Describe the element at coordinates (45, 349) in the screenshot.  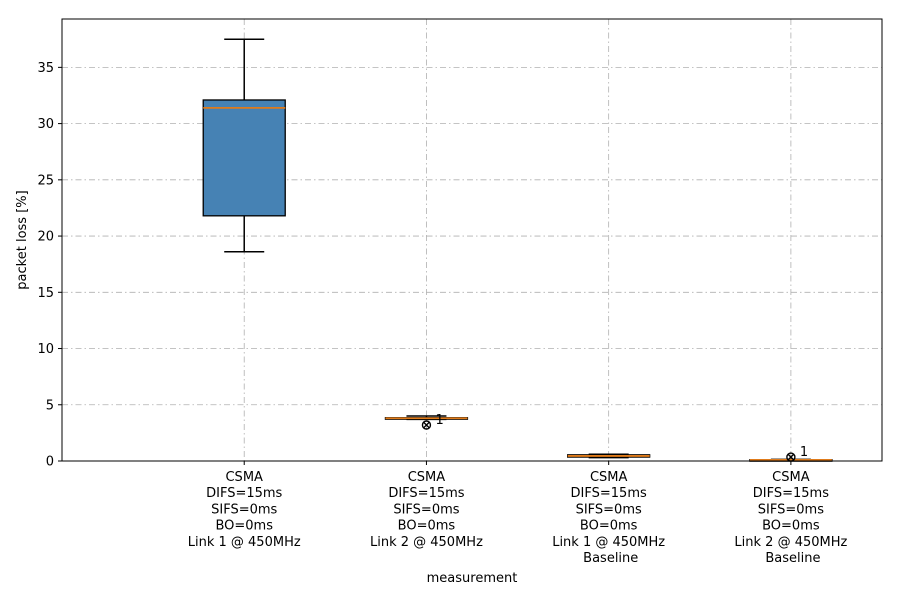
I see `y-tick-label: 10` at that location.